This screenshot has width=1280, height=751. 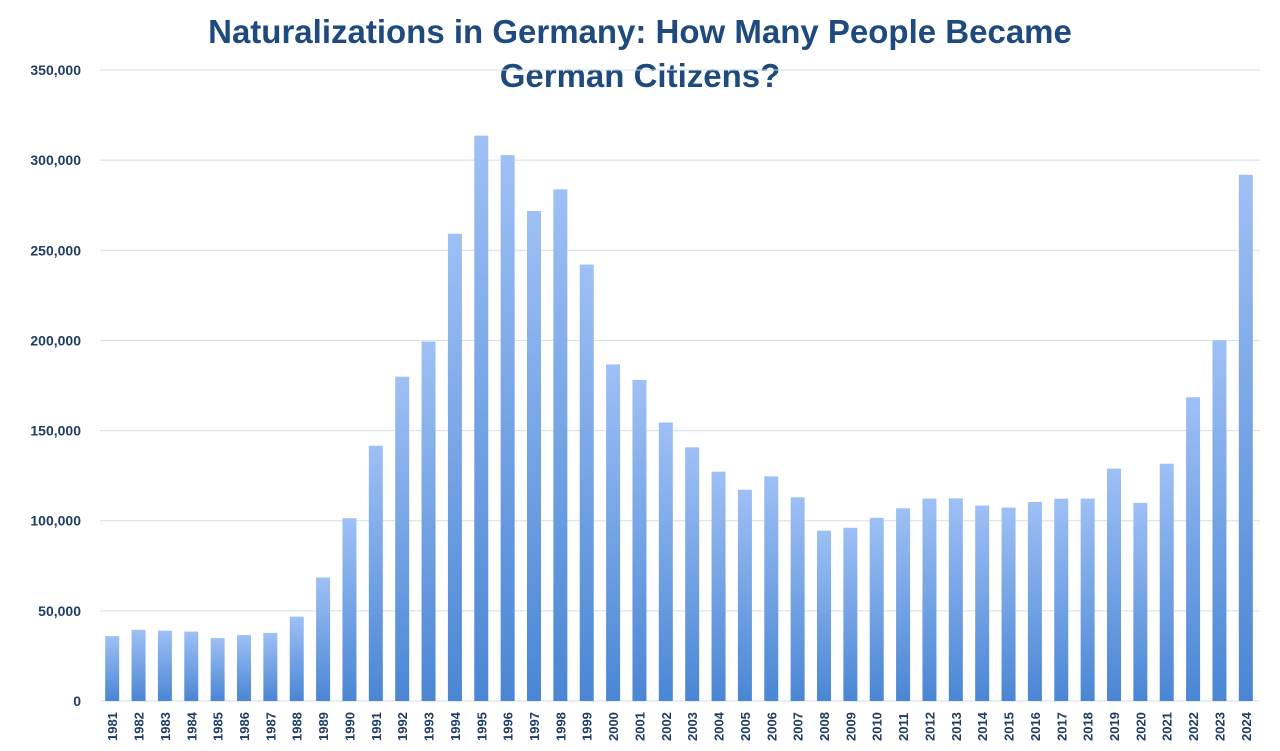 I want to click on x-tick-label: 2015, so click(x=1009, y=726).